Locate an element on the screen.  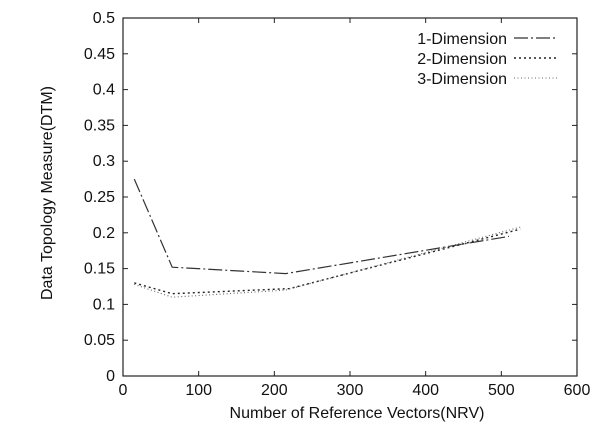
legend-label: 2-Dimension is located at coordinates (462, 59).